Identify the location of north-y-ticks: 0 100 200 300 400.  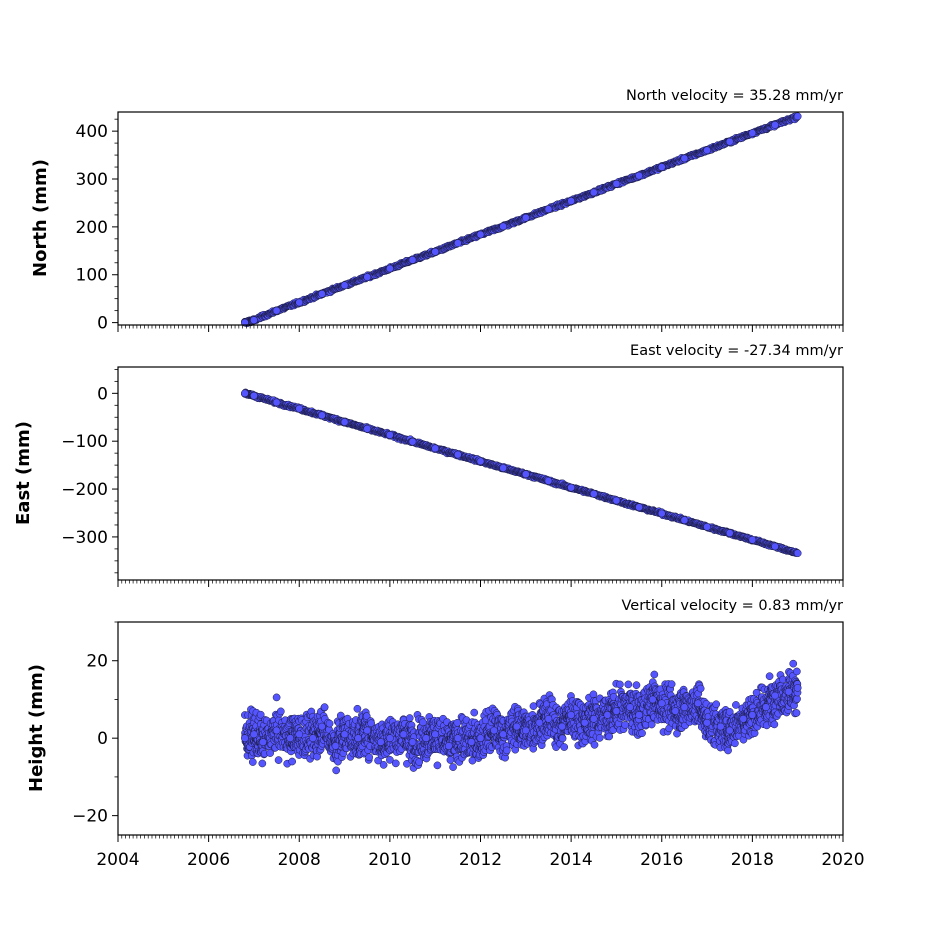
(97, 226).